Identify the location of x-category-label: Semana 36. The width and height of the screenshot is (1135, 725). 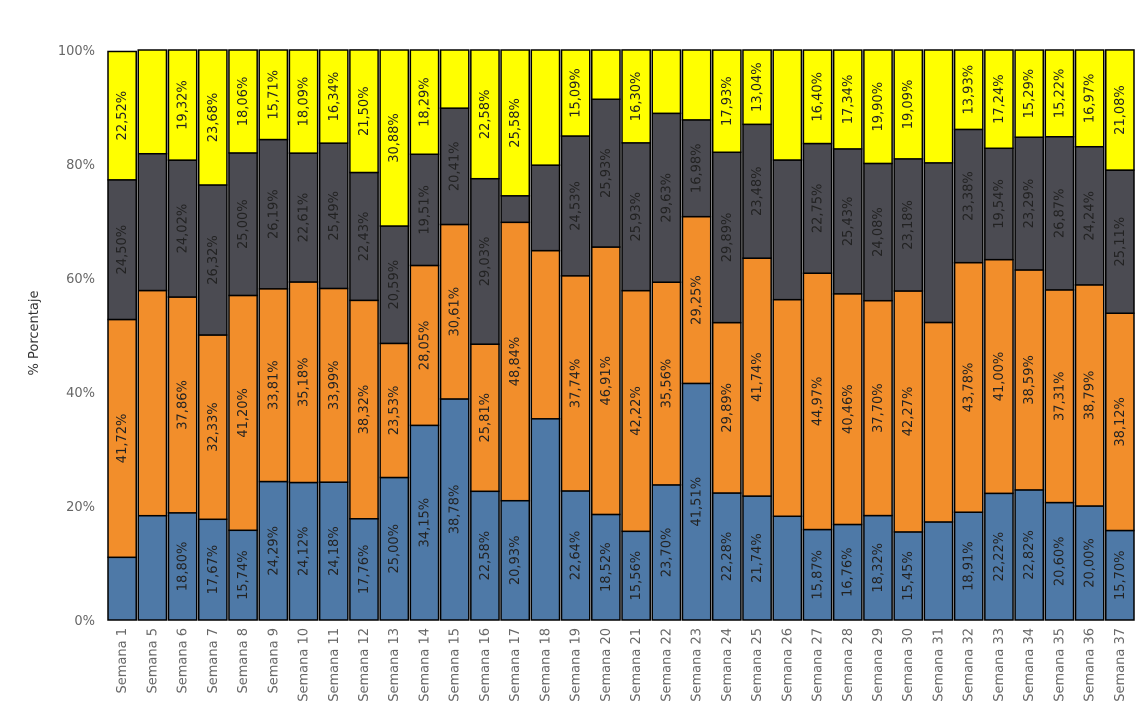
(1090, 665).